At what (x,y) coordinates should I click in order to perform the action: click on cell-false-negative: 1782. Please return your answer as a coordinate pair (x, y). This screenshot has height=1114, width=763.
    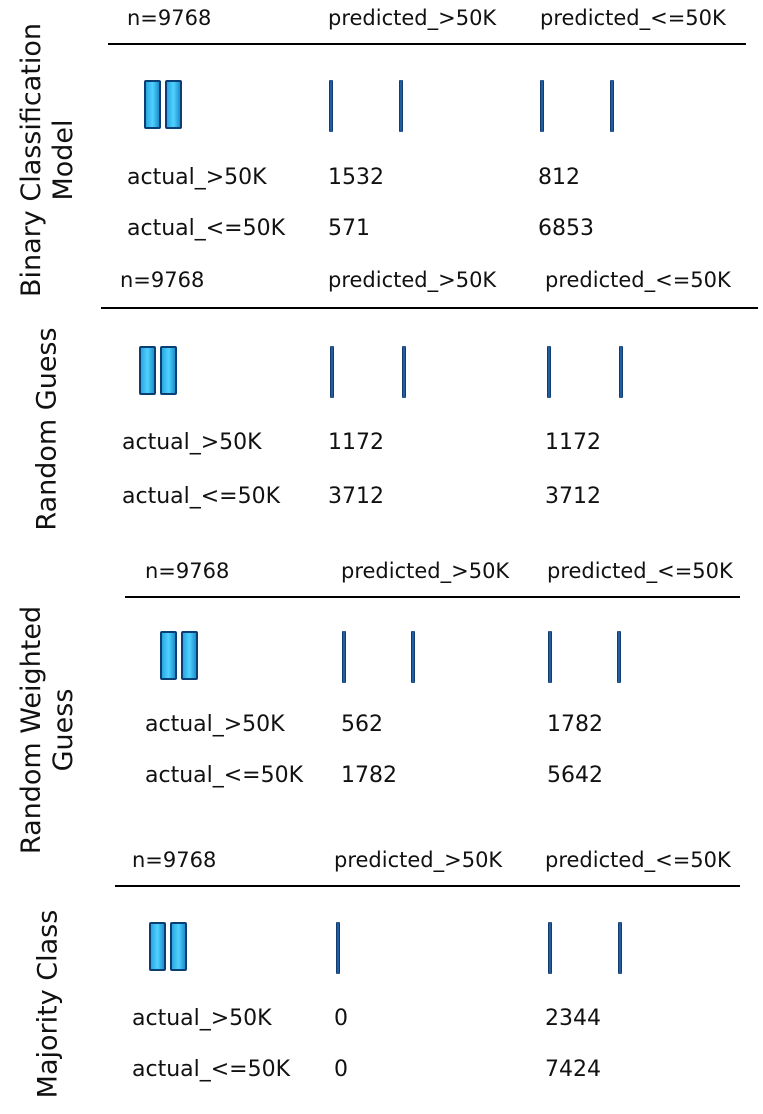
    Looking at the image, I should click on (575, 724).